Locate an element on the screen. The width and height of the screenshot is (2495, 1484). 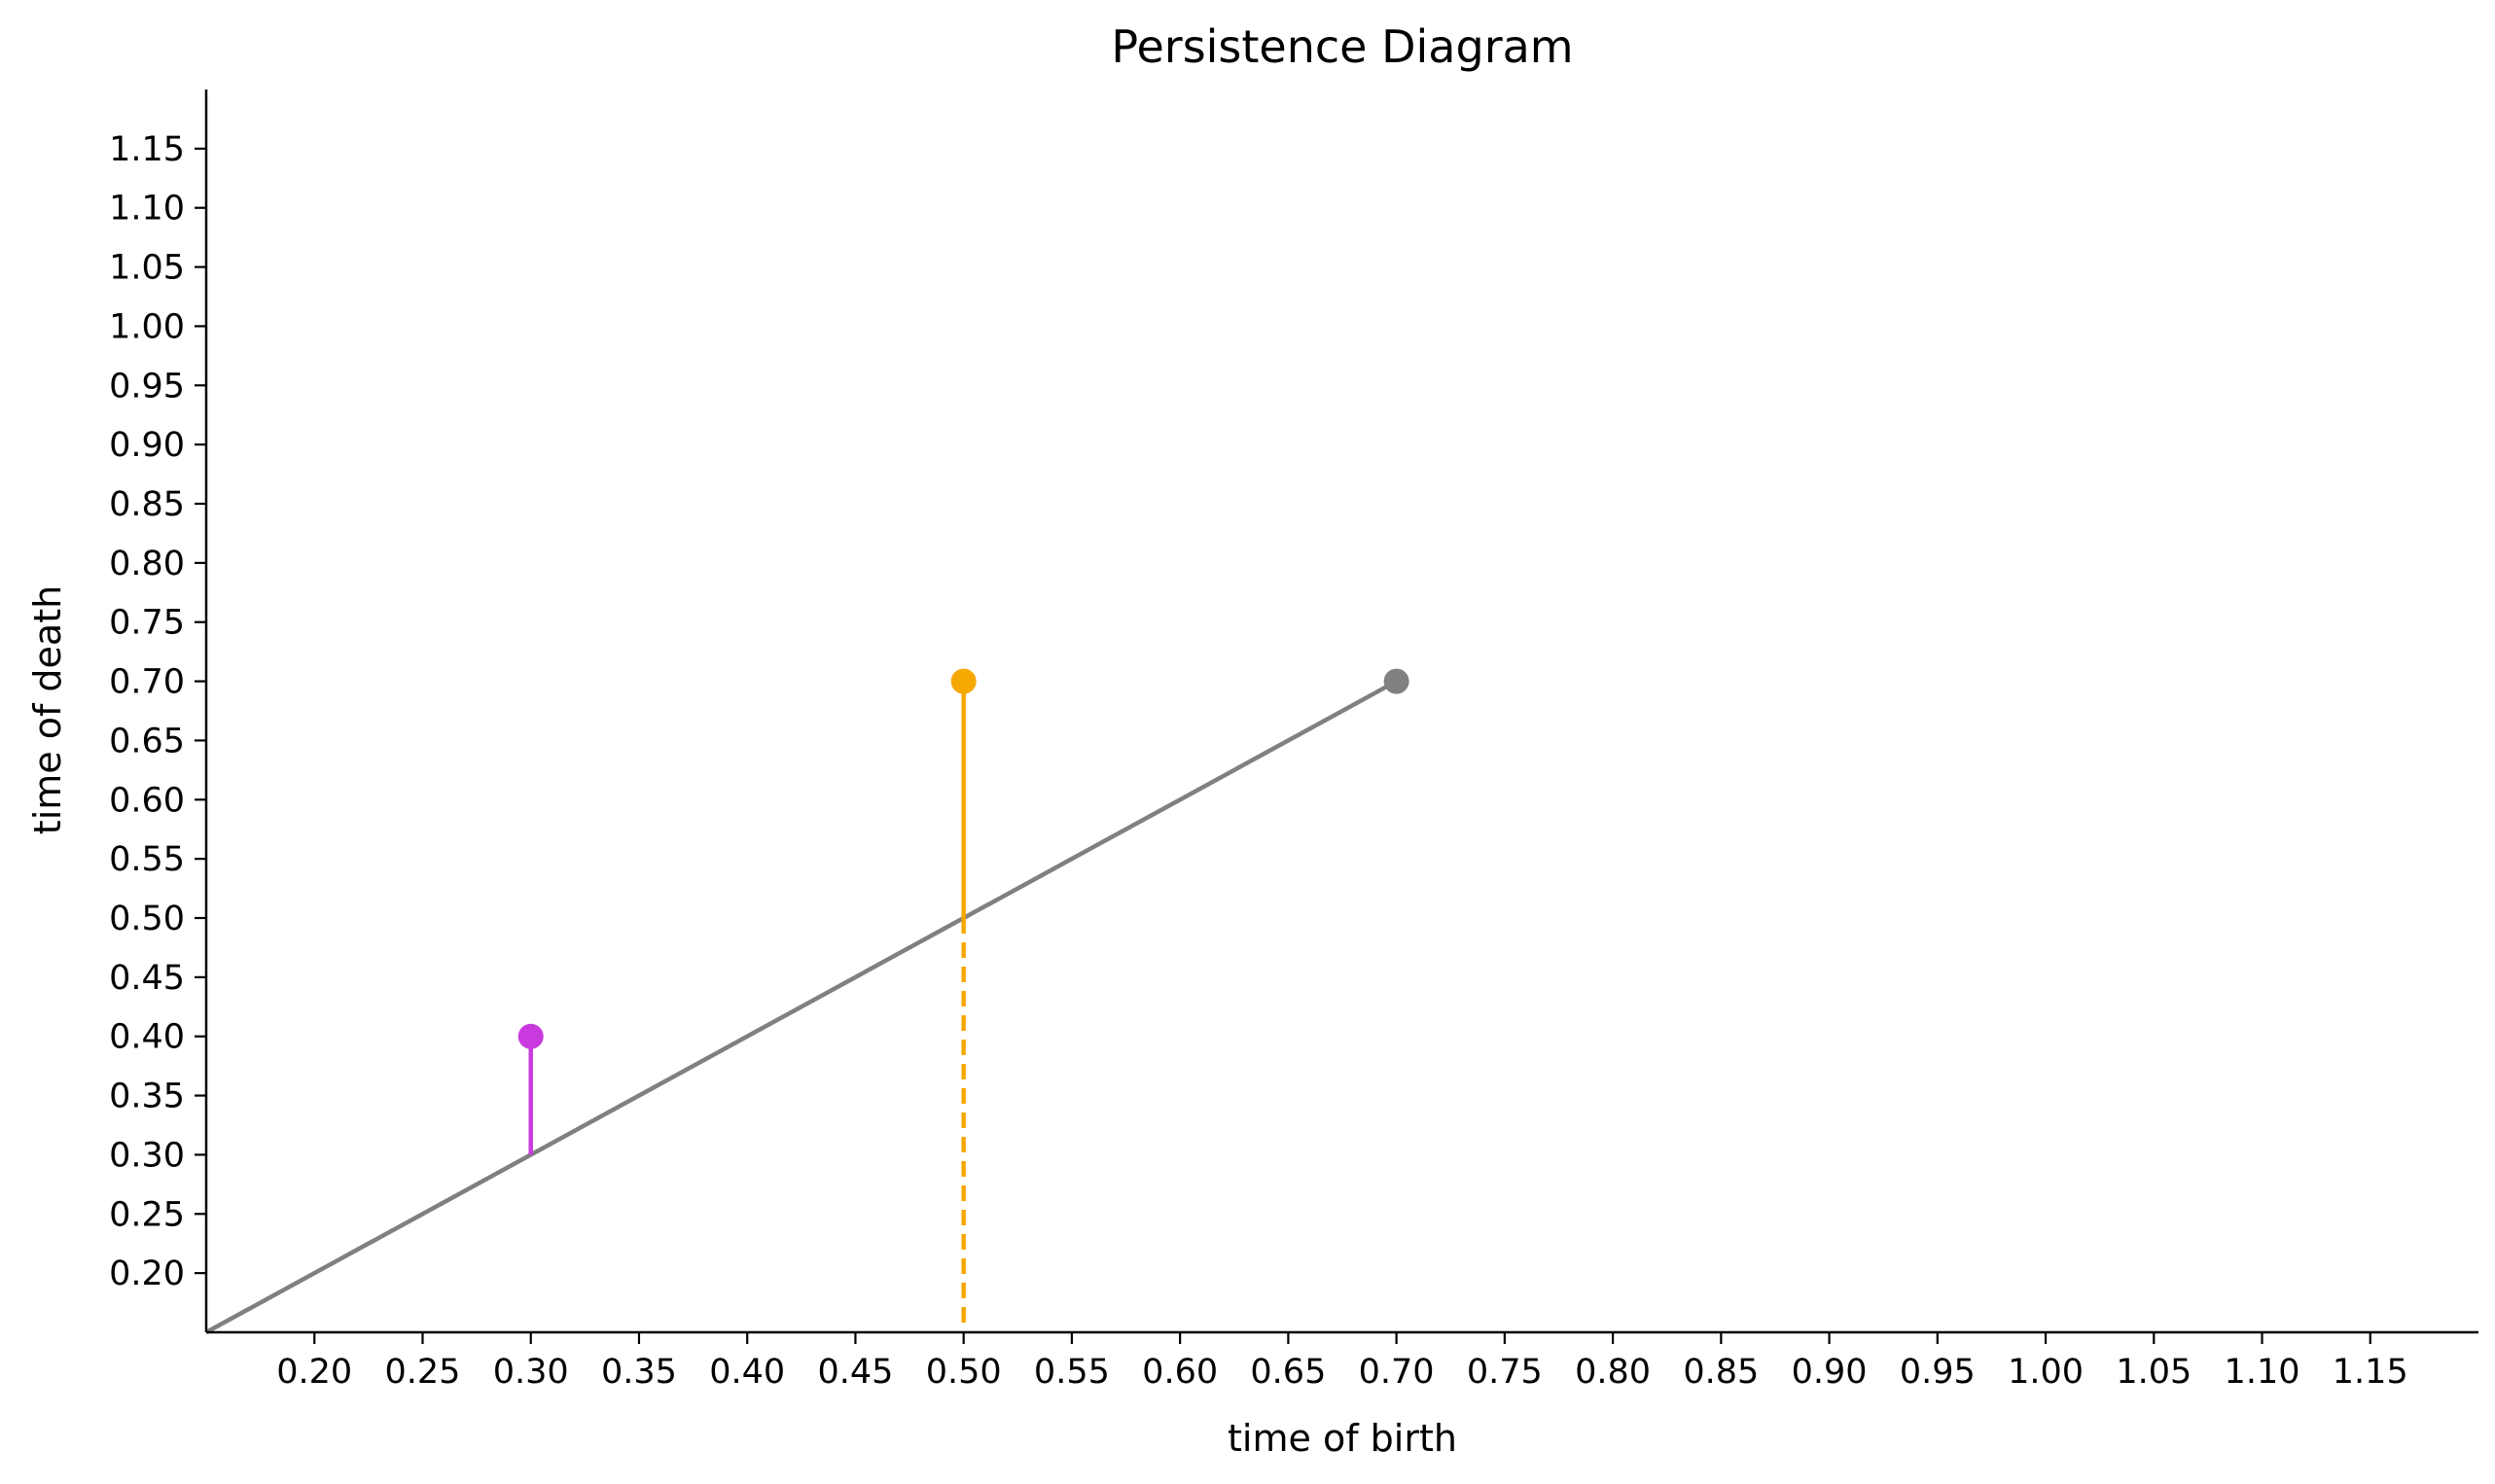
y-tick-label: 0.50 is located at coordinates (147, 919).